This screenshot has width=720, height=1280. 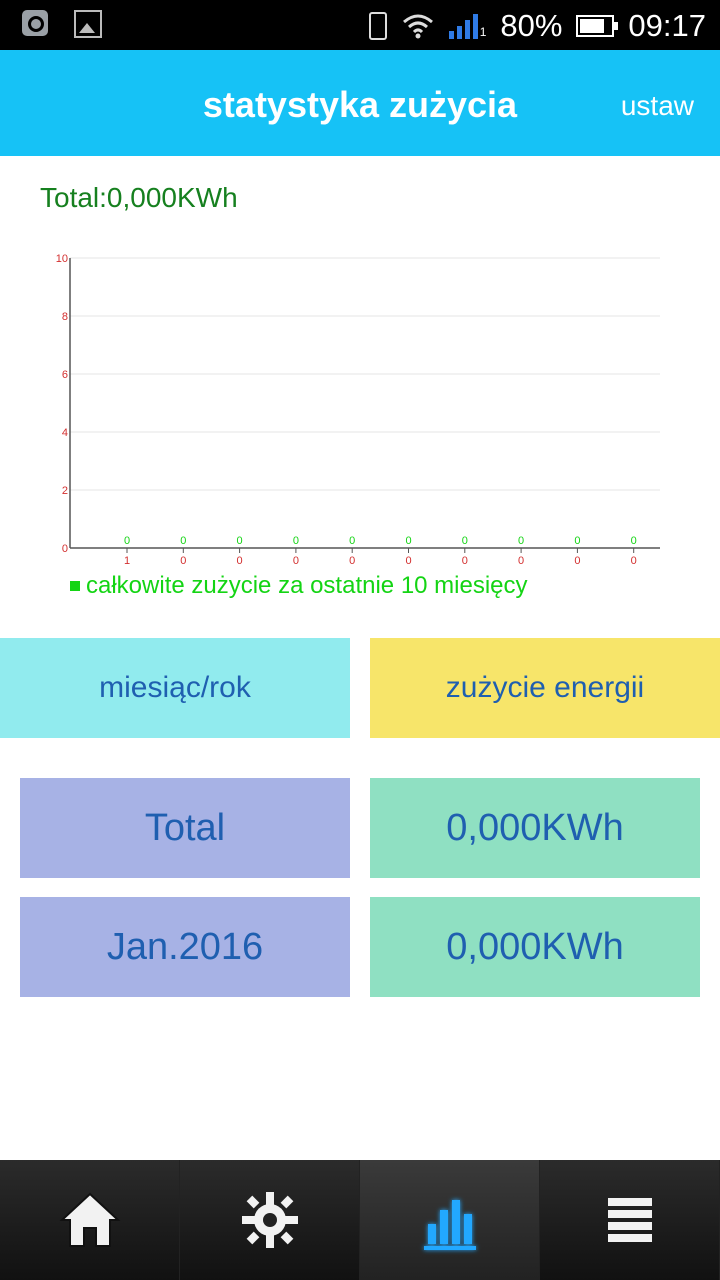 I want to click on y-tick-label: 8, so click(x=65, y=317).